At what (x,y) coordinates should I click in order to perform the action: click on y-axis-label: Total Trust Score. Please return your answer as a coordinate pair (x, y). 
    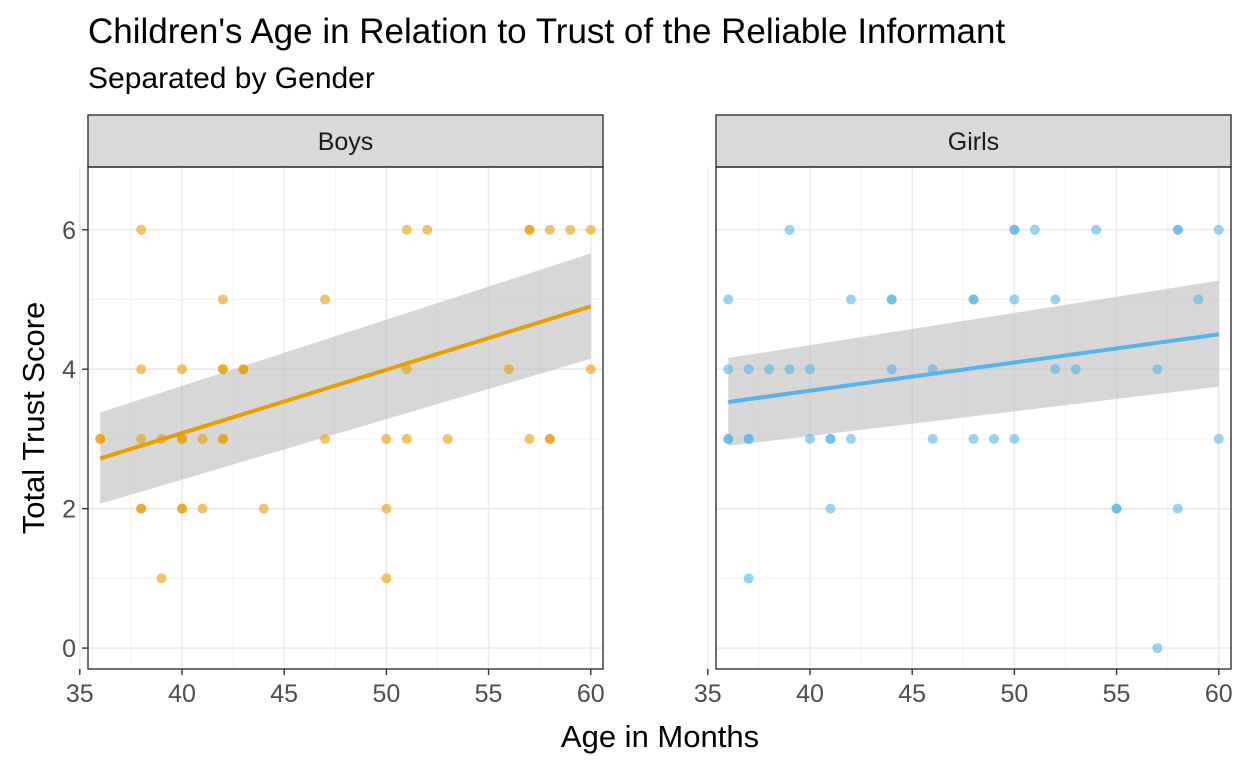
    Looking at the image, I should click on (33, 418).